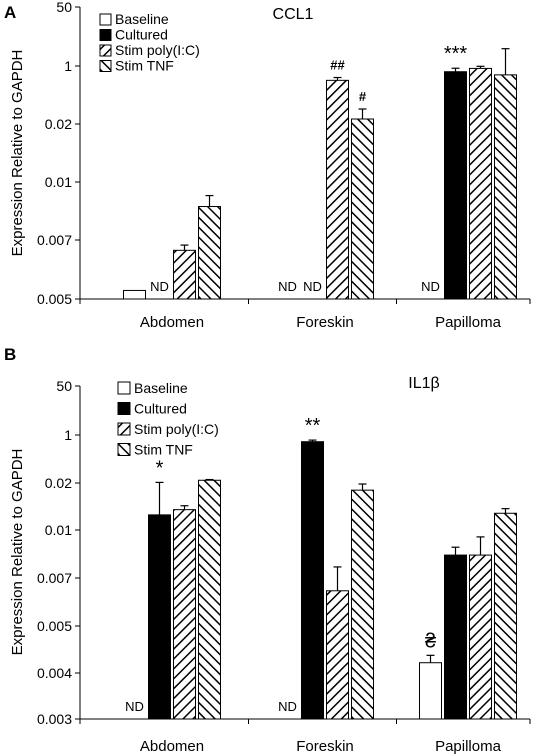  What do you see at coordinates (313, 426) in the screenshot?
I see `significance-label: **` at bounding box center [313, 426].